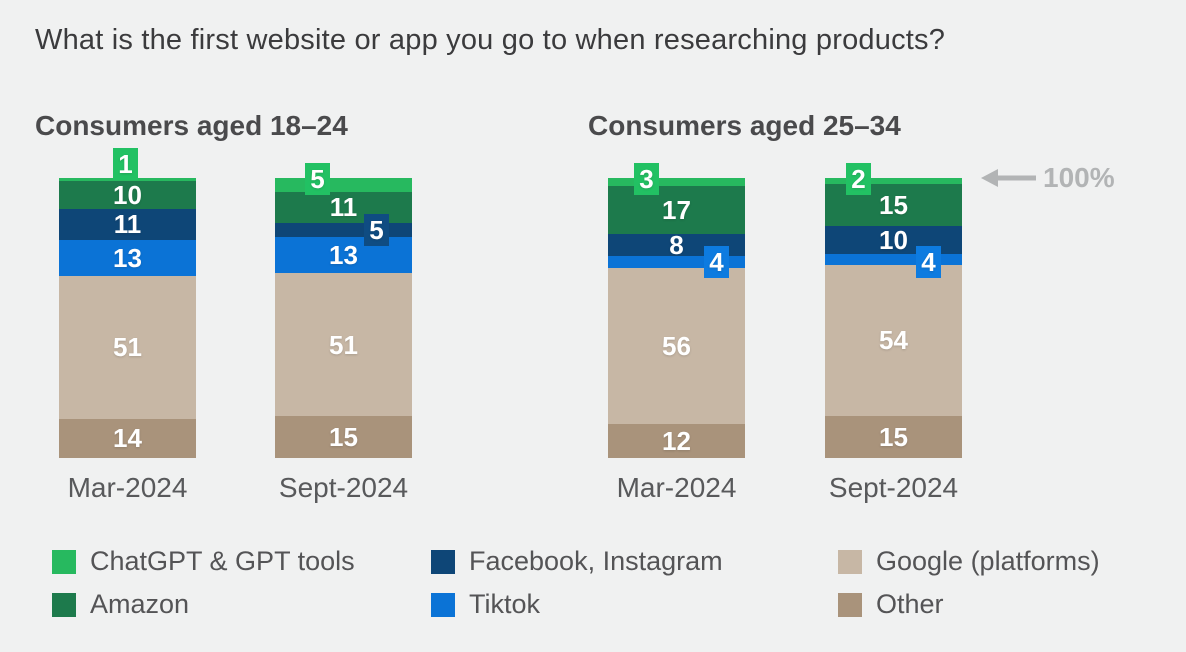 Image resolution: width=1186 pixels, height=652 pixels. I want to click on legend-item-other: Other, so click(891, 604).